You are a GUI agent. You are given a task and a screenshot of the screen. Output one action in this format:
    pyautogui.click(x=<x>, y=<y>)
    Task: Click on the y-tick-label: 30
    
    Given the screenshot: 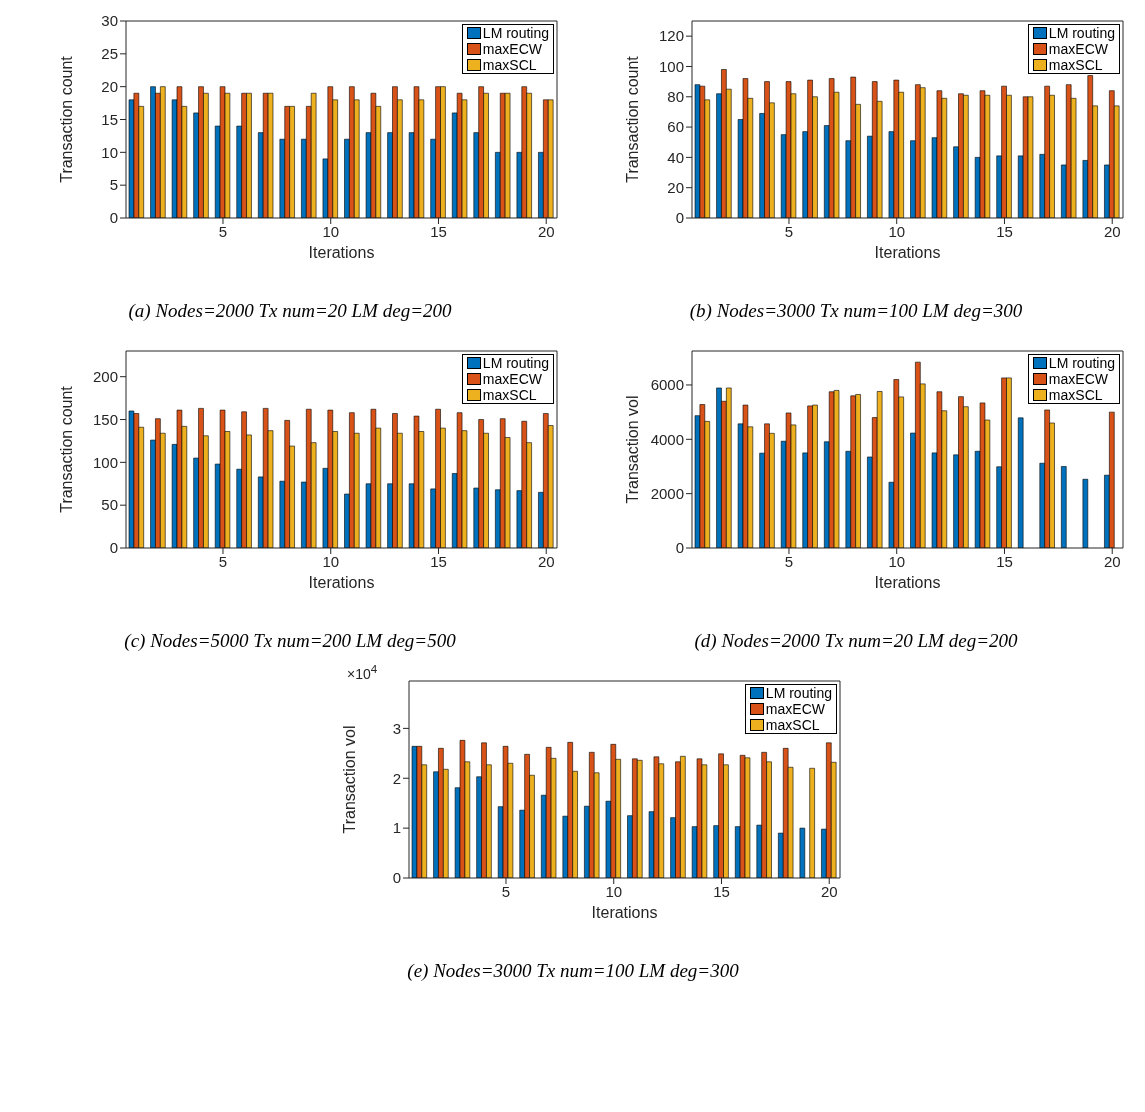 What is the action you would take?
    pyautogui.click(x=109, y=21)
    